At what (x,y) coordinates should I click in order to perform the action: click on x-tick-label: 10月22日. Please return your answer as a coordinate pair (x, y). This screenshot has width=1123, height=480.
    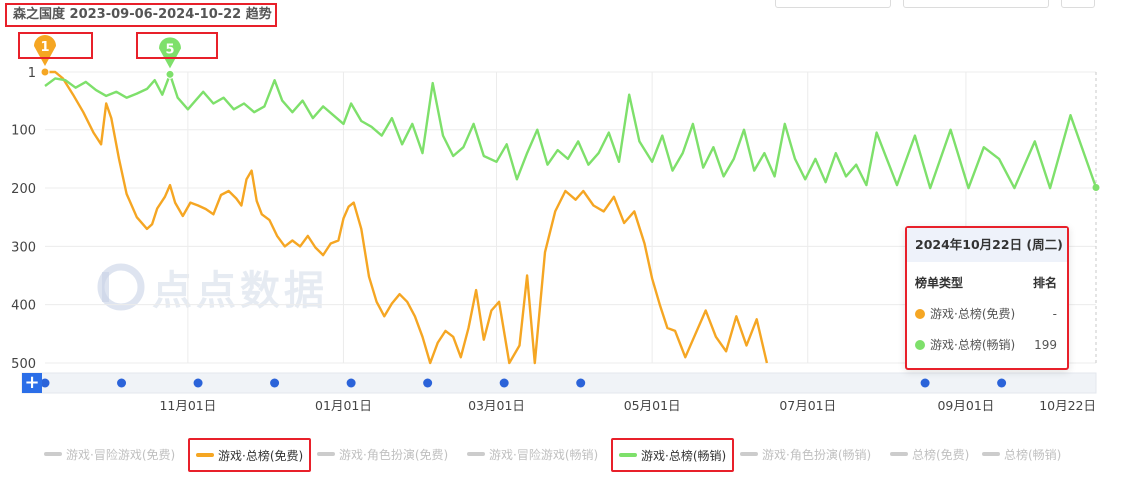
    Looking at the image, I should click on (1067, 405).